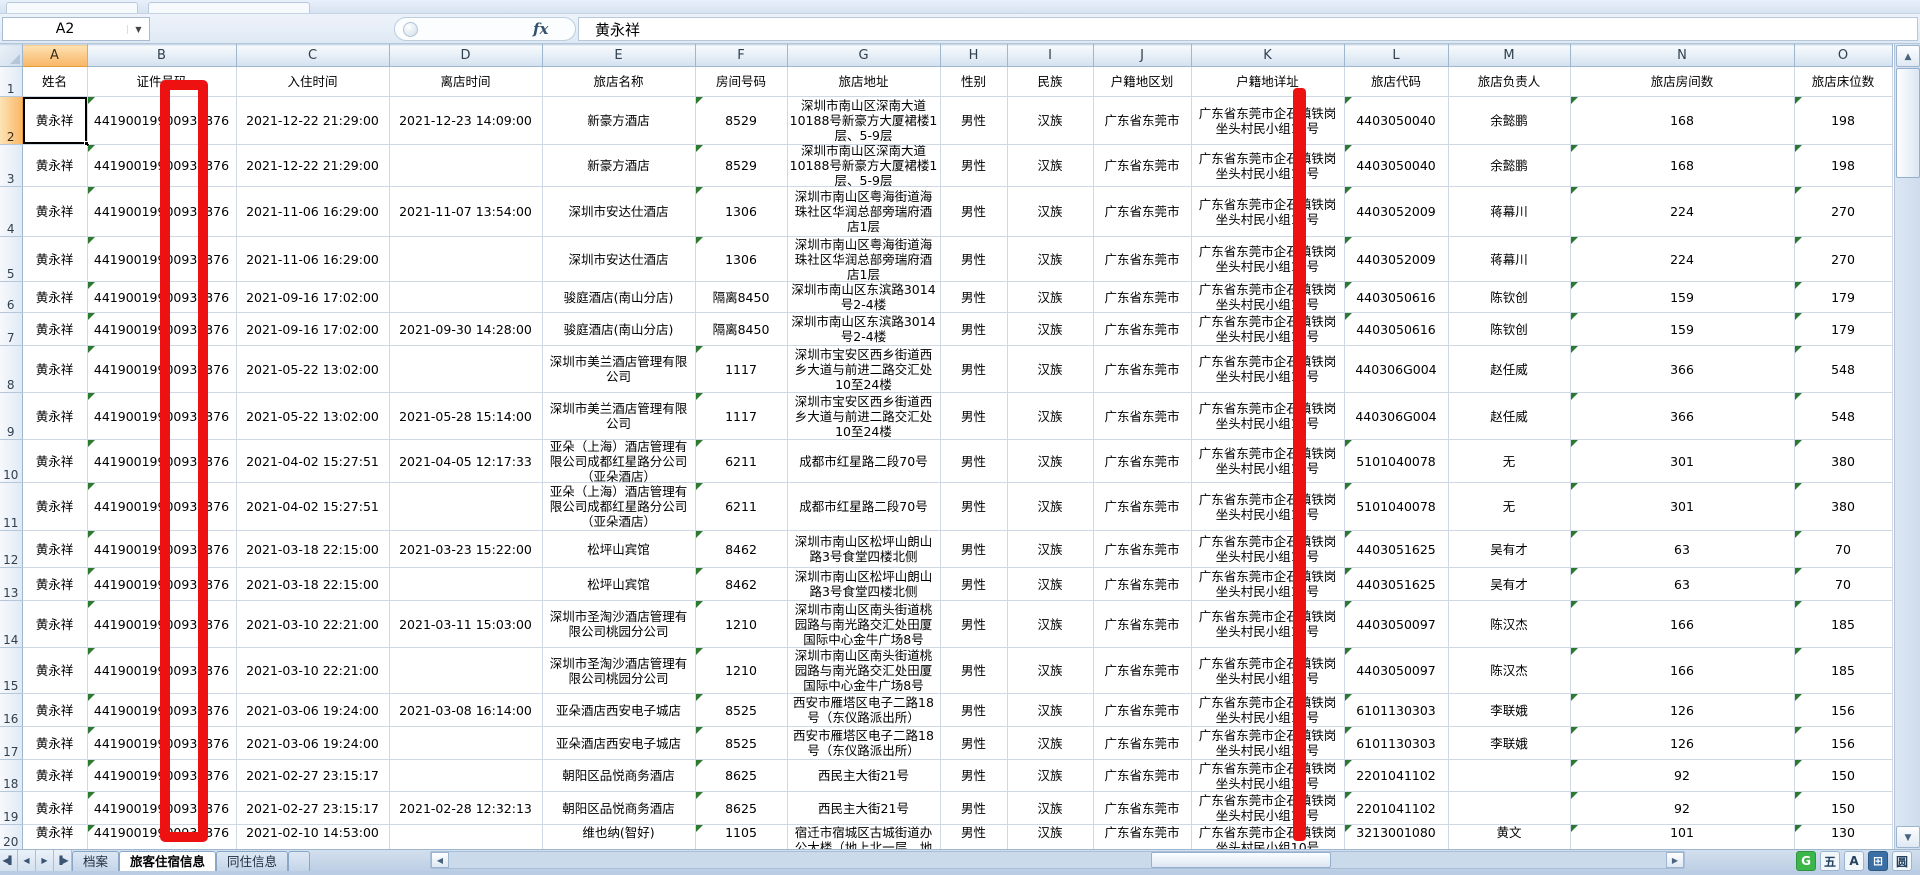 The image size is (1920, 875). Describe the element at coordinates (619, 211) in the screenshot. I see `cell-E4: 深圳市安达仕酒店` at that location.